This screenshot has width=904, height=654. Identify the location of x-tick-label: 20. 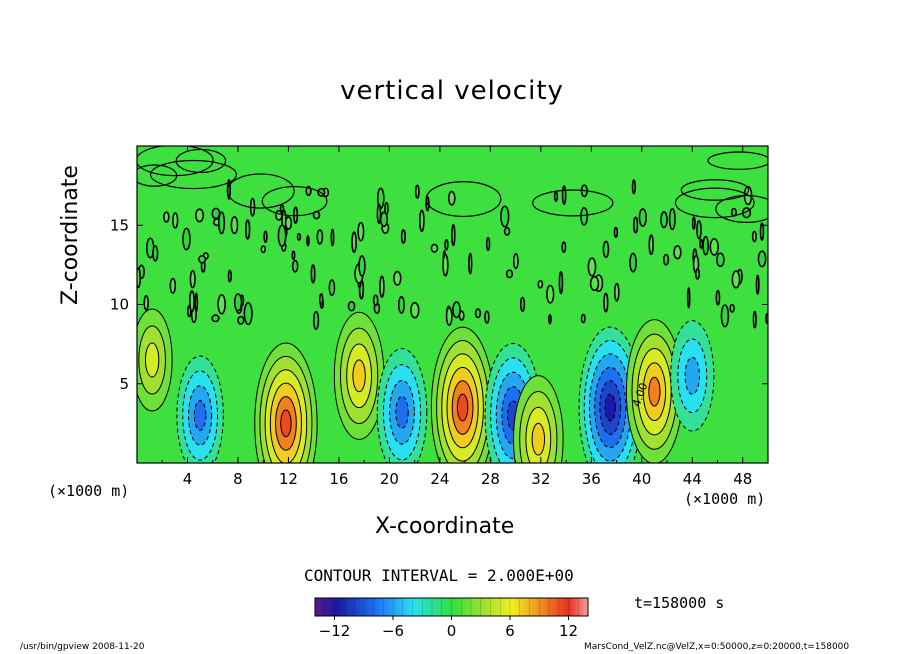
(389, 479).